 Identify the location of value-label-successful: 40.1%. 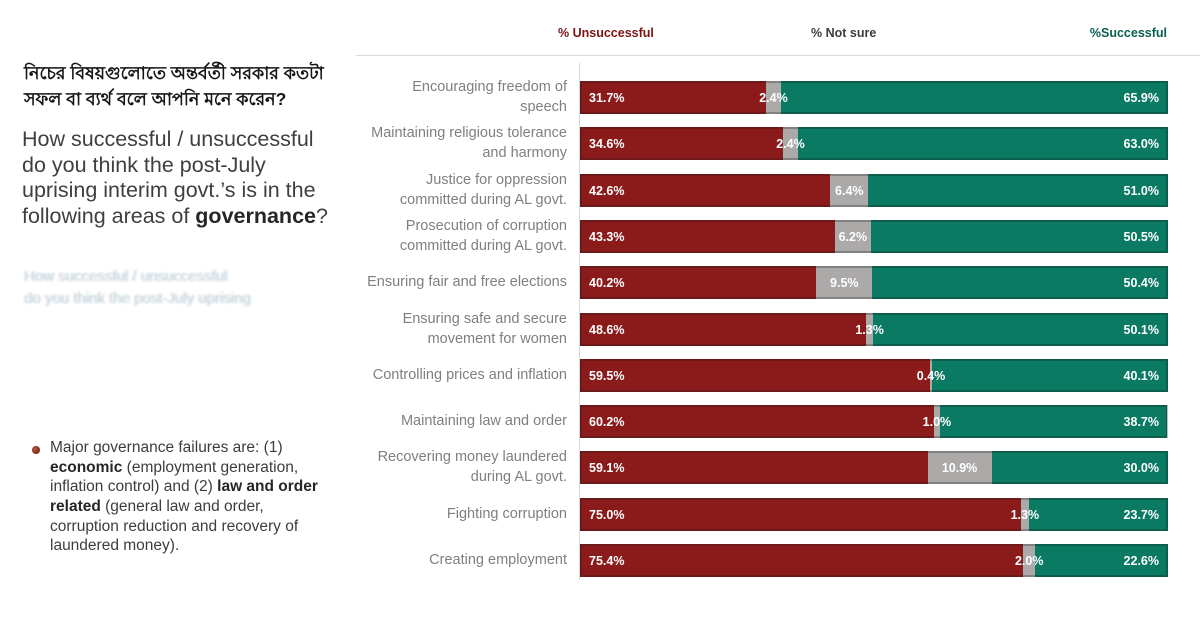
(1141, 375).